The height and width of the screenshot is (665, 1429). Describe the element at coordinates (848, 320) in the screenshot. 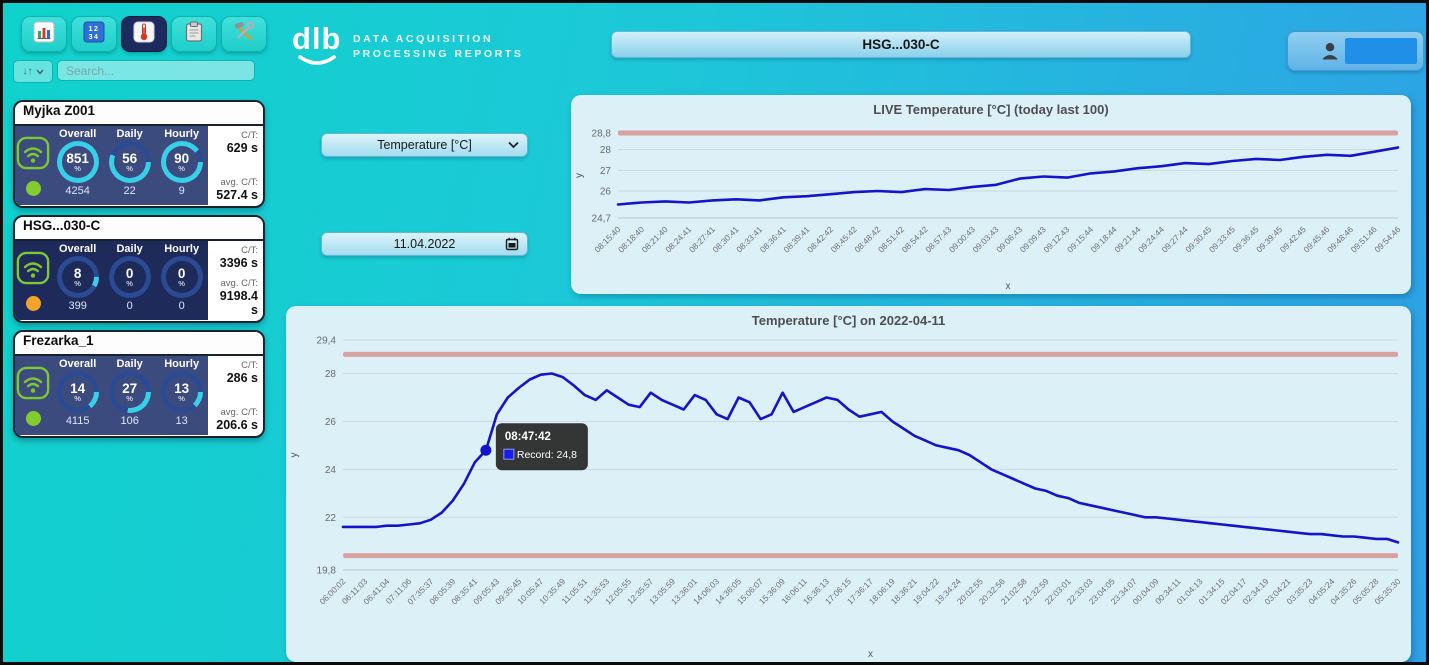

I see `day-chart-title: Temperature [°C] on 2022-04-11` at that location.